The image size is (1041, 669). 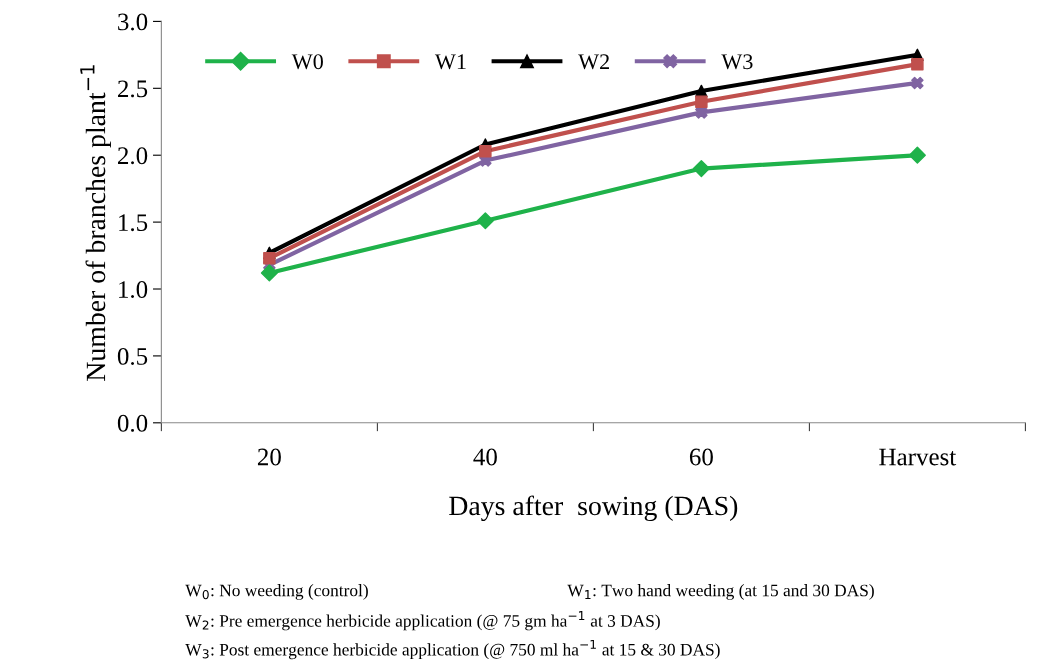 What do you see at coordinates (485, 457) in the screenshot?
I see `x-tick-label: 40` at bounding box center [485, 457].